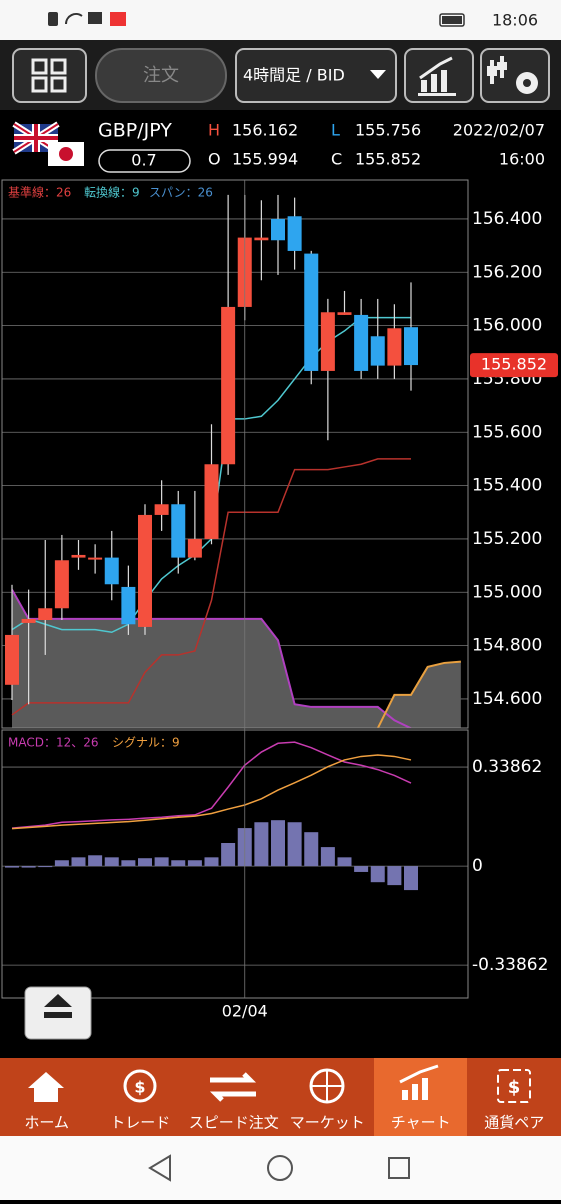 The image size is (561, 1204). Describe the element at coordinates (507, 699) in the screenshot. I see `y-tick-label: 154.600` at that location.